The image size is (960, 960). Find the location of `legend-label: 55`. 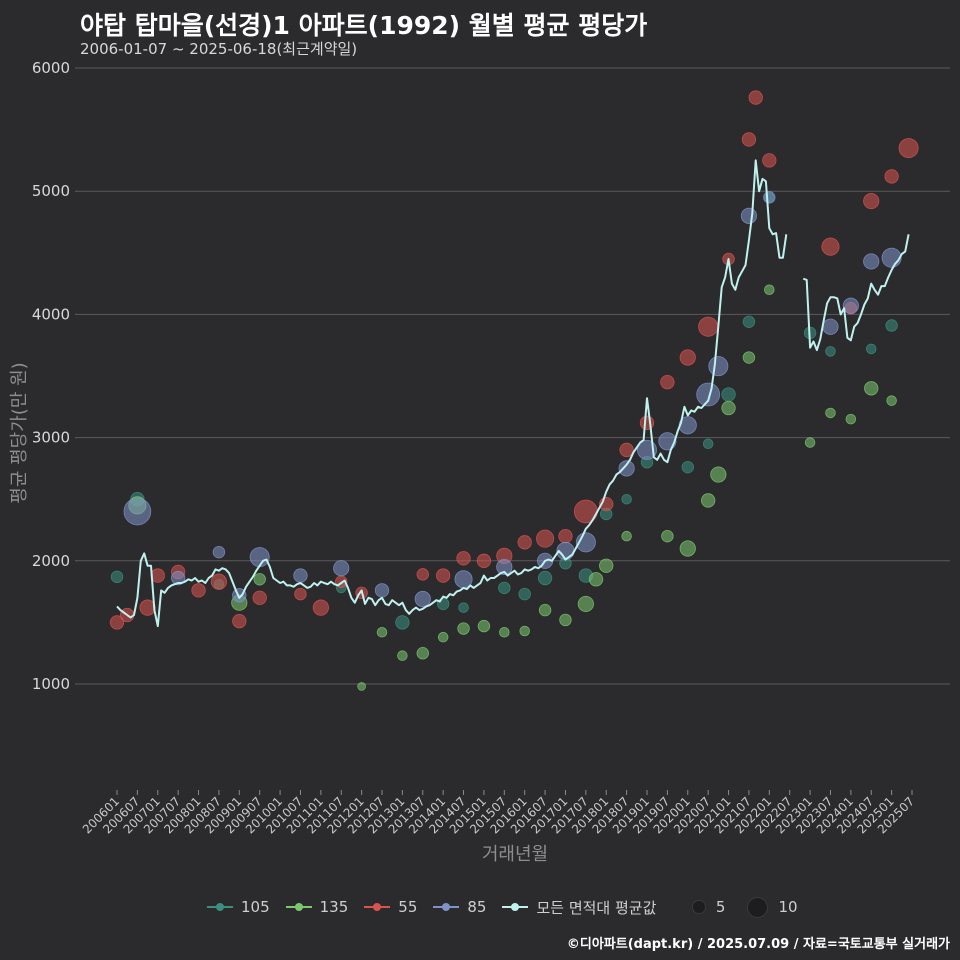

legend-label: 55 is located at coordinates (408, 907).